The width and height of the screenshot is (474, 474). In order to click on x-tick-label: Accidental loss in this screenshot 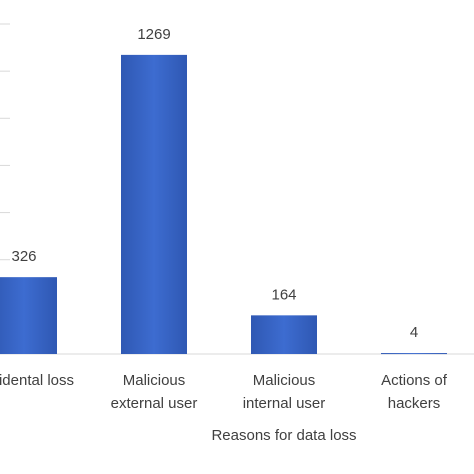, I will do `click(37, 380)`.